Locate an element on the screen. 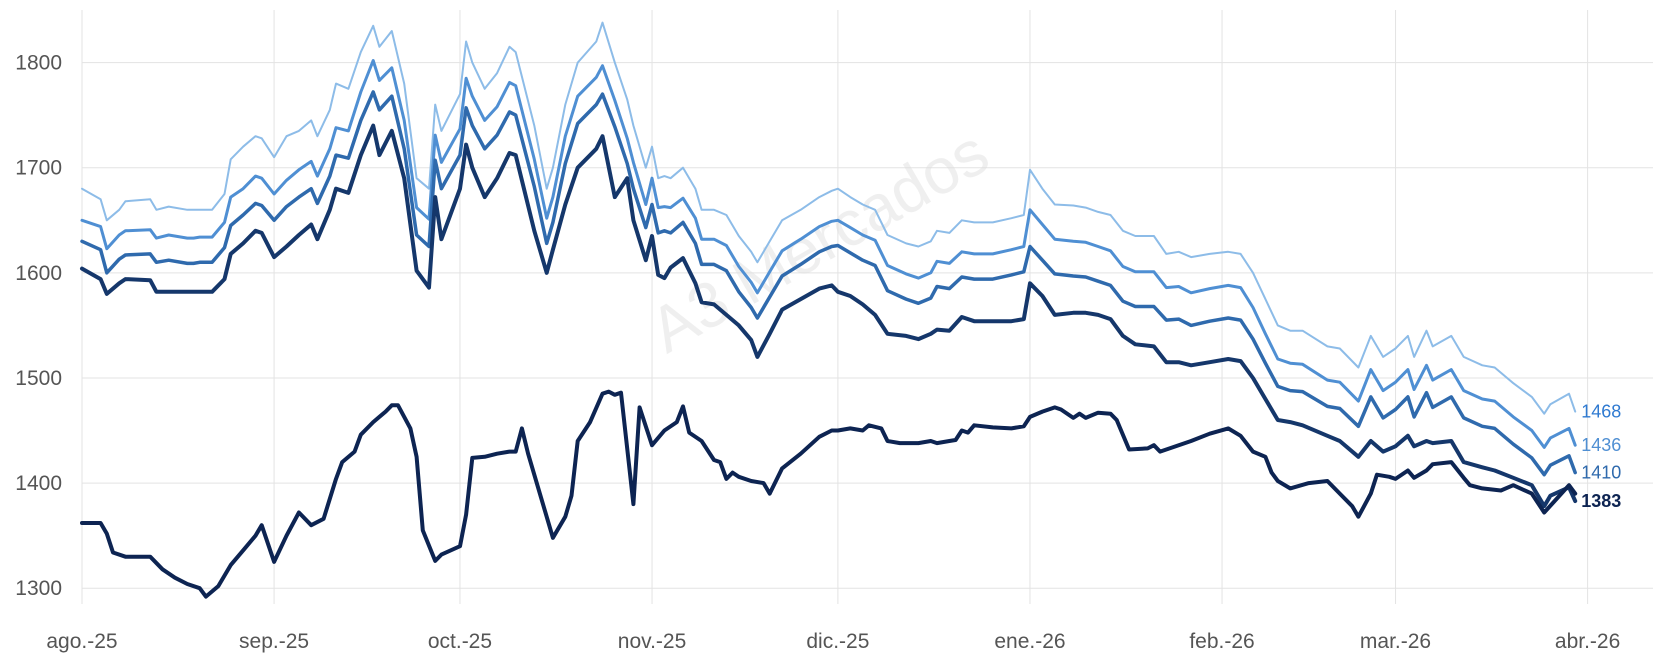 The image size is (1653, 654). x-tick-label: abr.-26 is located at coordinates (1587, 641).